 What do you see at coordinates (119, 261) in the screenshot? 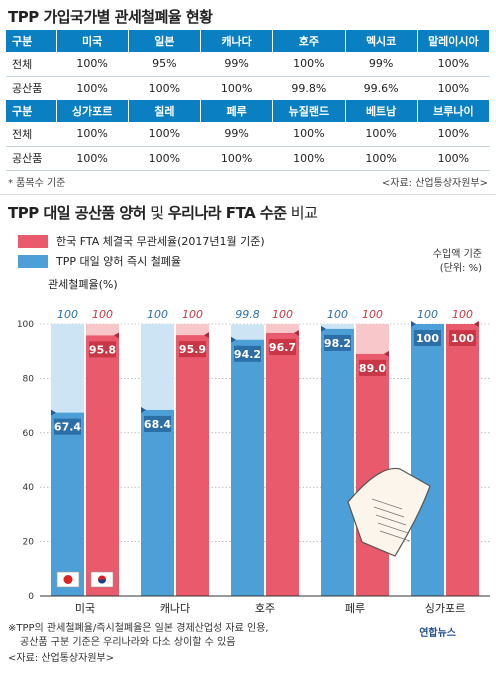
I see `legend-label-tpp: TPP 대일 양허 즉시 철폐율` at bounding box center [119, 261].